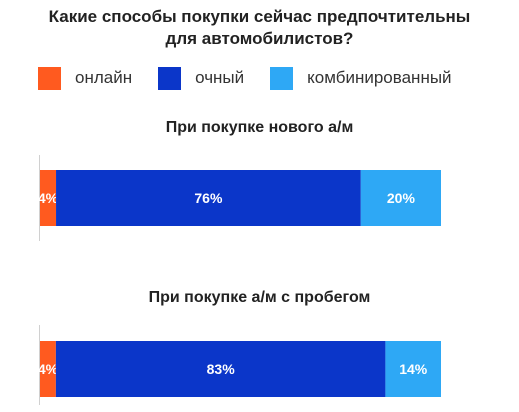 This screenshot has width=519, height=412. I want to click on data-label-combined-row-2: 14%, so click(413, 369).